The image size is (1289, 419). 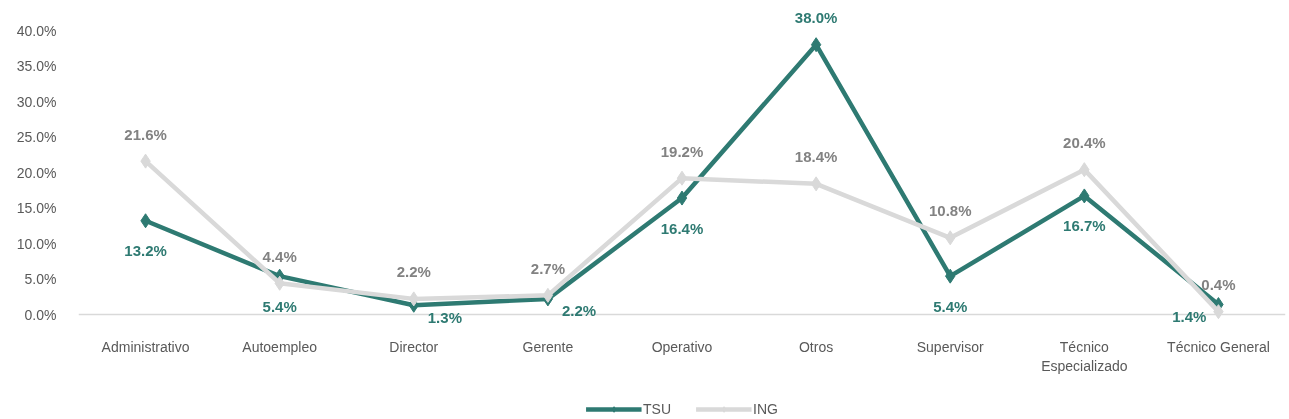 What do you see at coordinates (1084, 356) in the screenshot?
I see `x-tick-label: Técnico Especializado` at bounding box center [1084, 356].